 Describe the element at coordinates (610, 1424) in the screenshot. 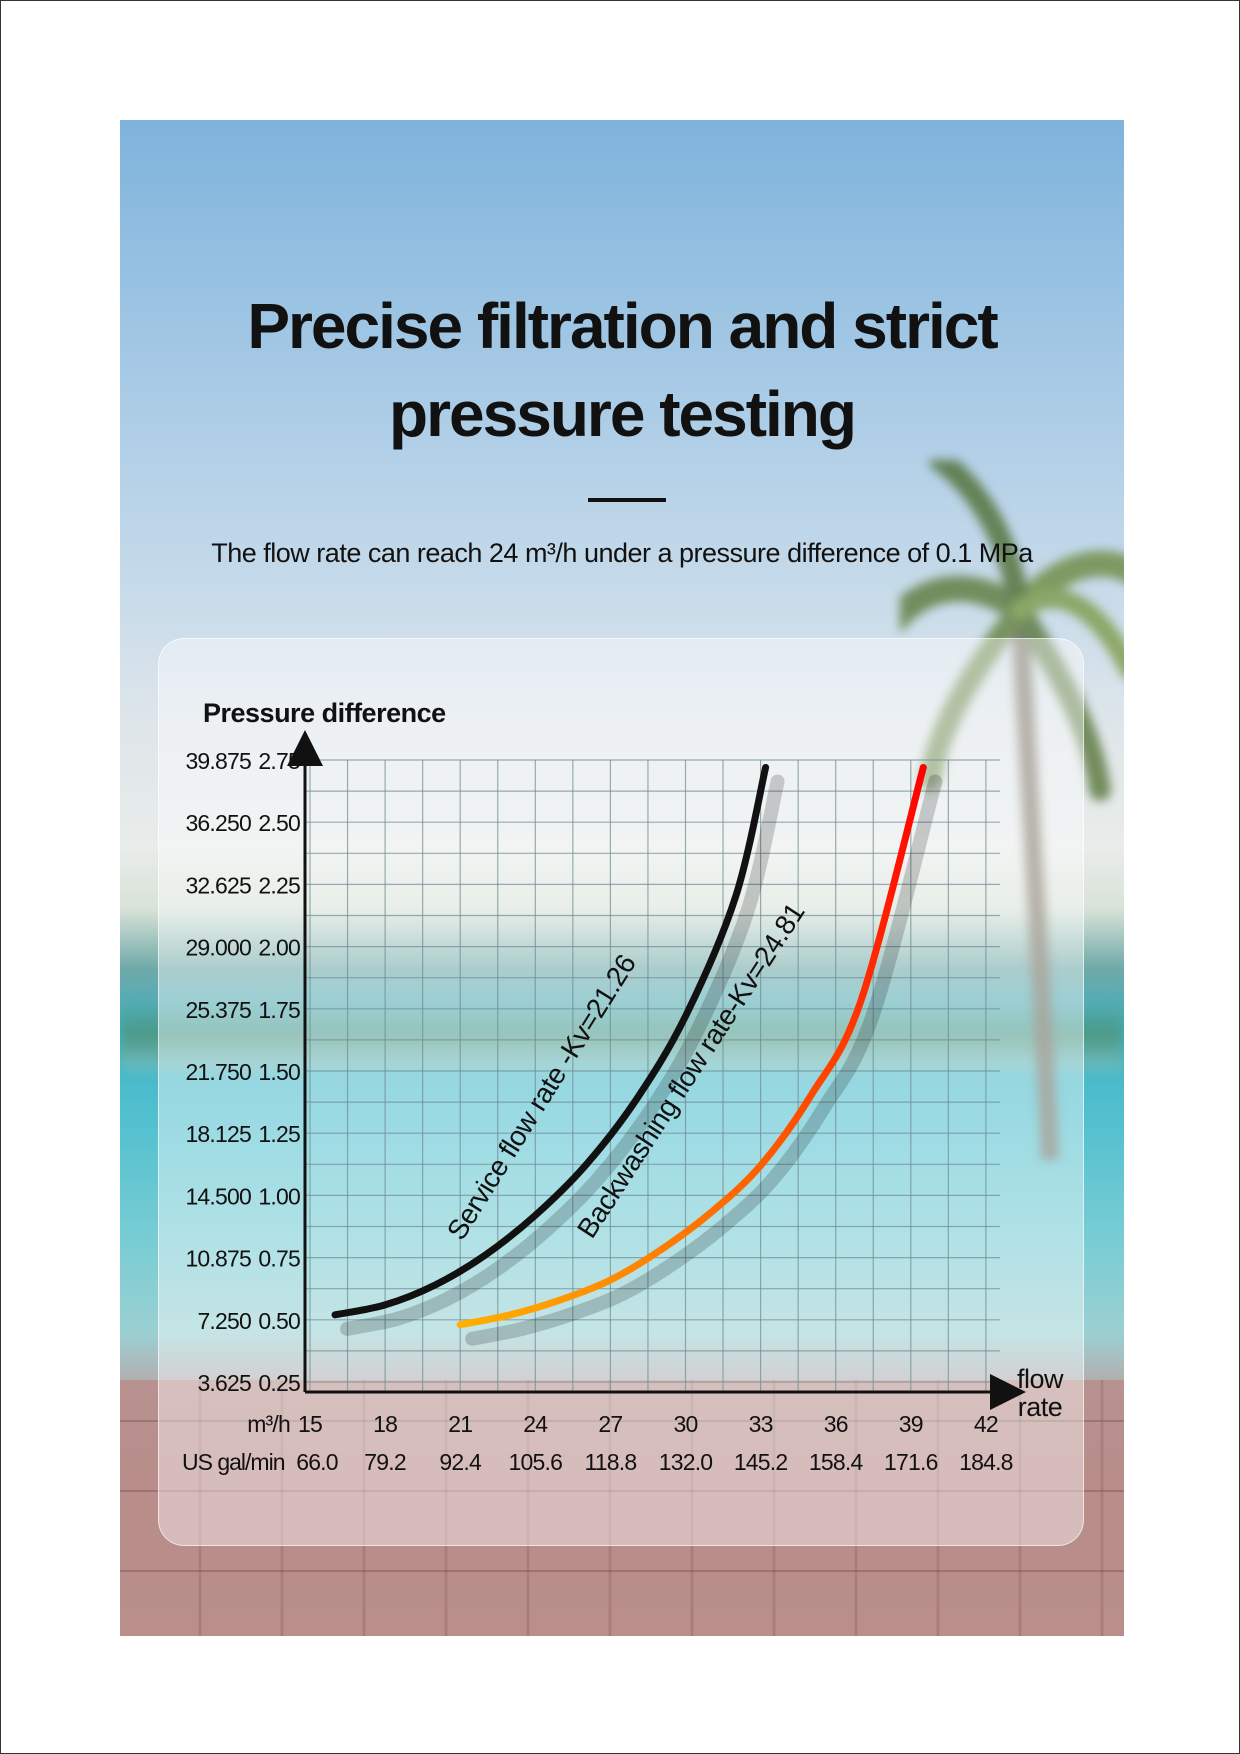

I see `x-tick-label: 27` at that location.